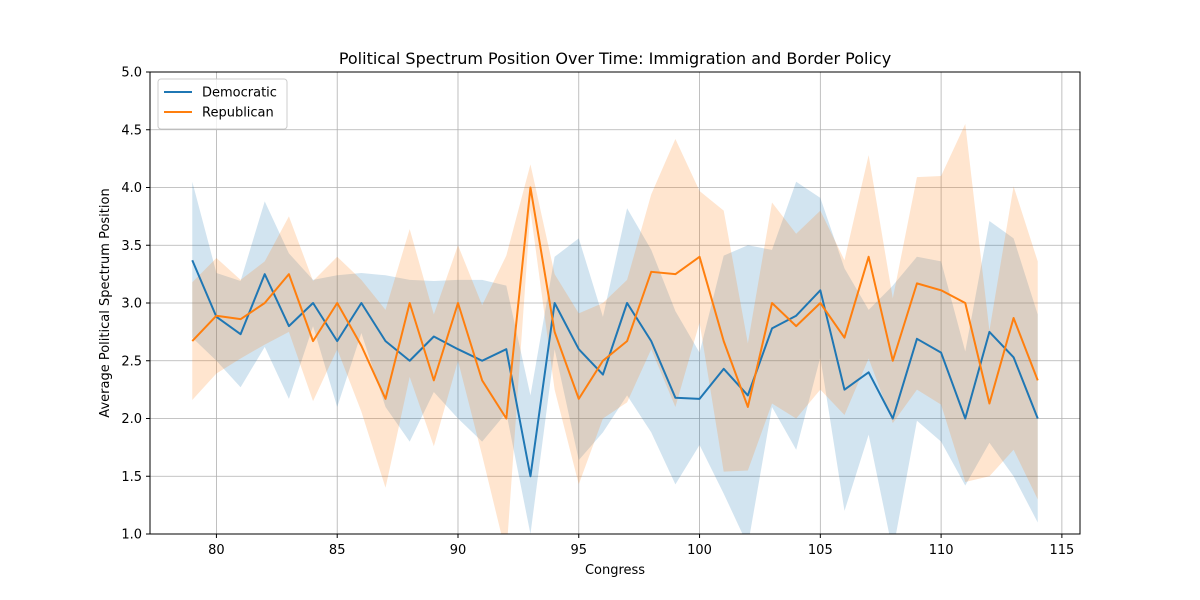  What do you see at coordinates (131, 130) in the screenshot?
I see `y-tick-label: 4.5` at bounding box center [131, 130].